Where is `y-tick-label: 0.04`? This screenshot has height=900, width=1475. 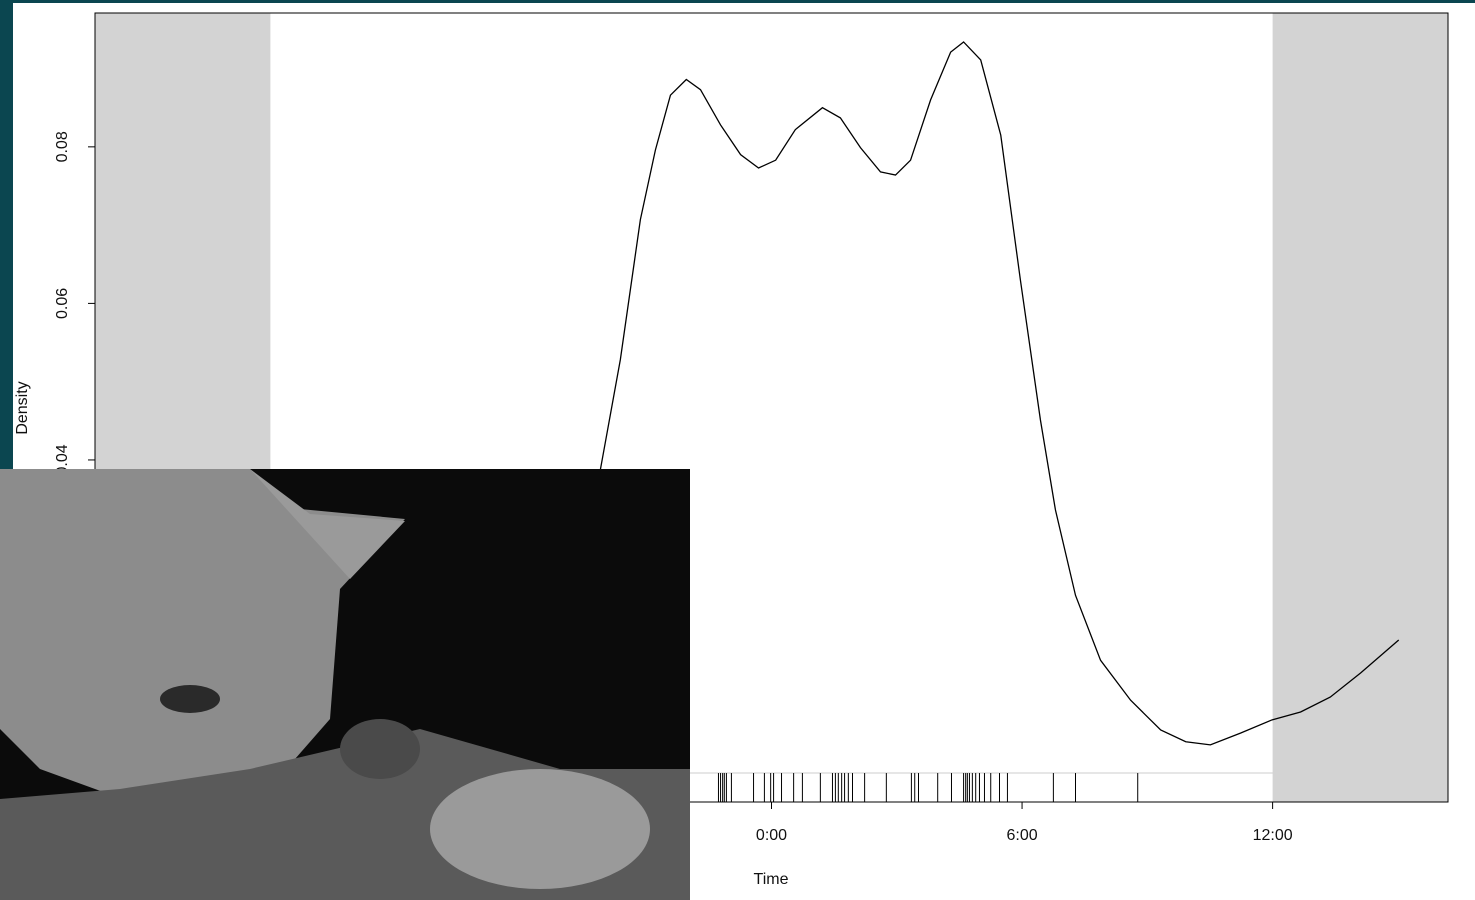
y-tick-label: 0.04 is located at coordinates (62, 459).